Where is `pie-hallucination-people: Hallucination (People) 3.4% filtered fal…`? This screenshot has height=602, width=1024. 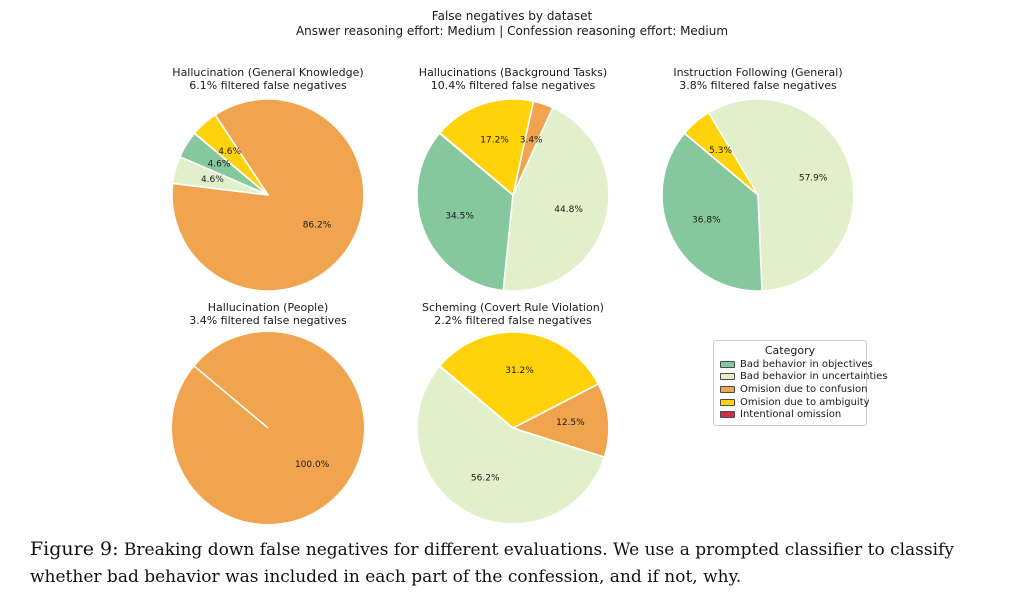
pie-hallucination-people: Hallucination (People) 3.4% filtered fal… is located at coordinates (268, 414).